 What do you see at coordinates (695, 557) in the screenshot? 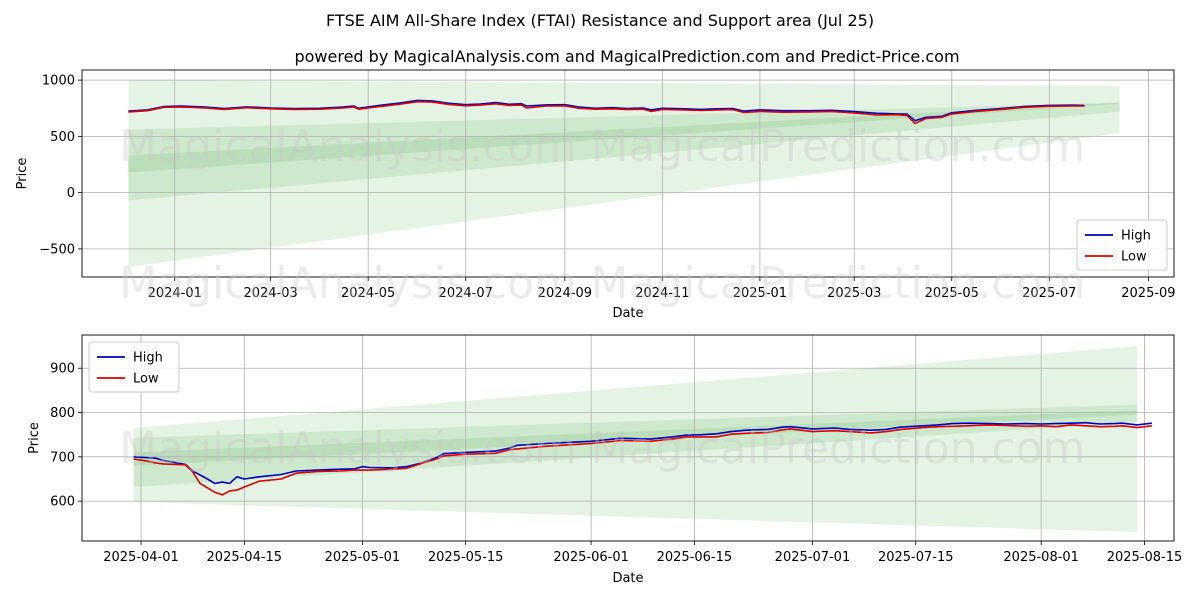
I see `bottom-x-tick-label: 2025-06-15` at bounding box center [695, 557].